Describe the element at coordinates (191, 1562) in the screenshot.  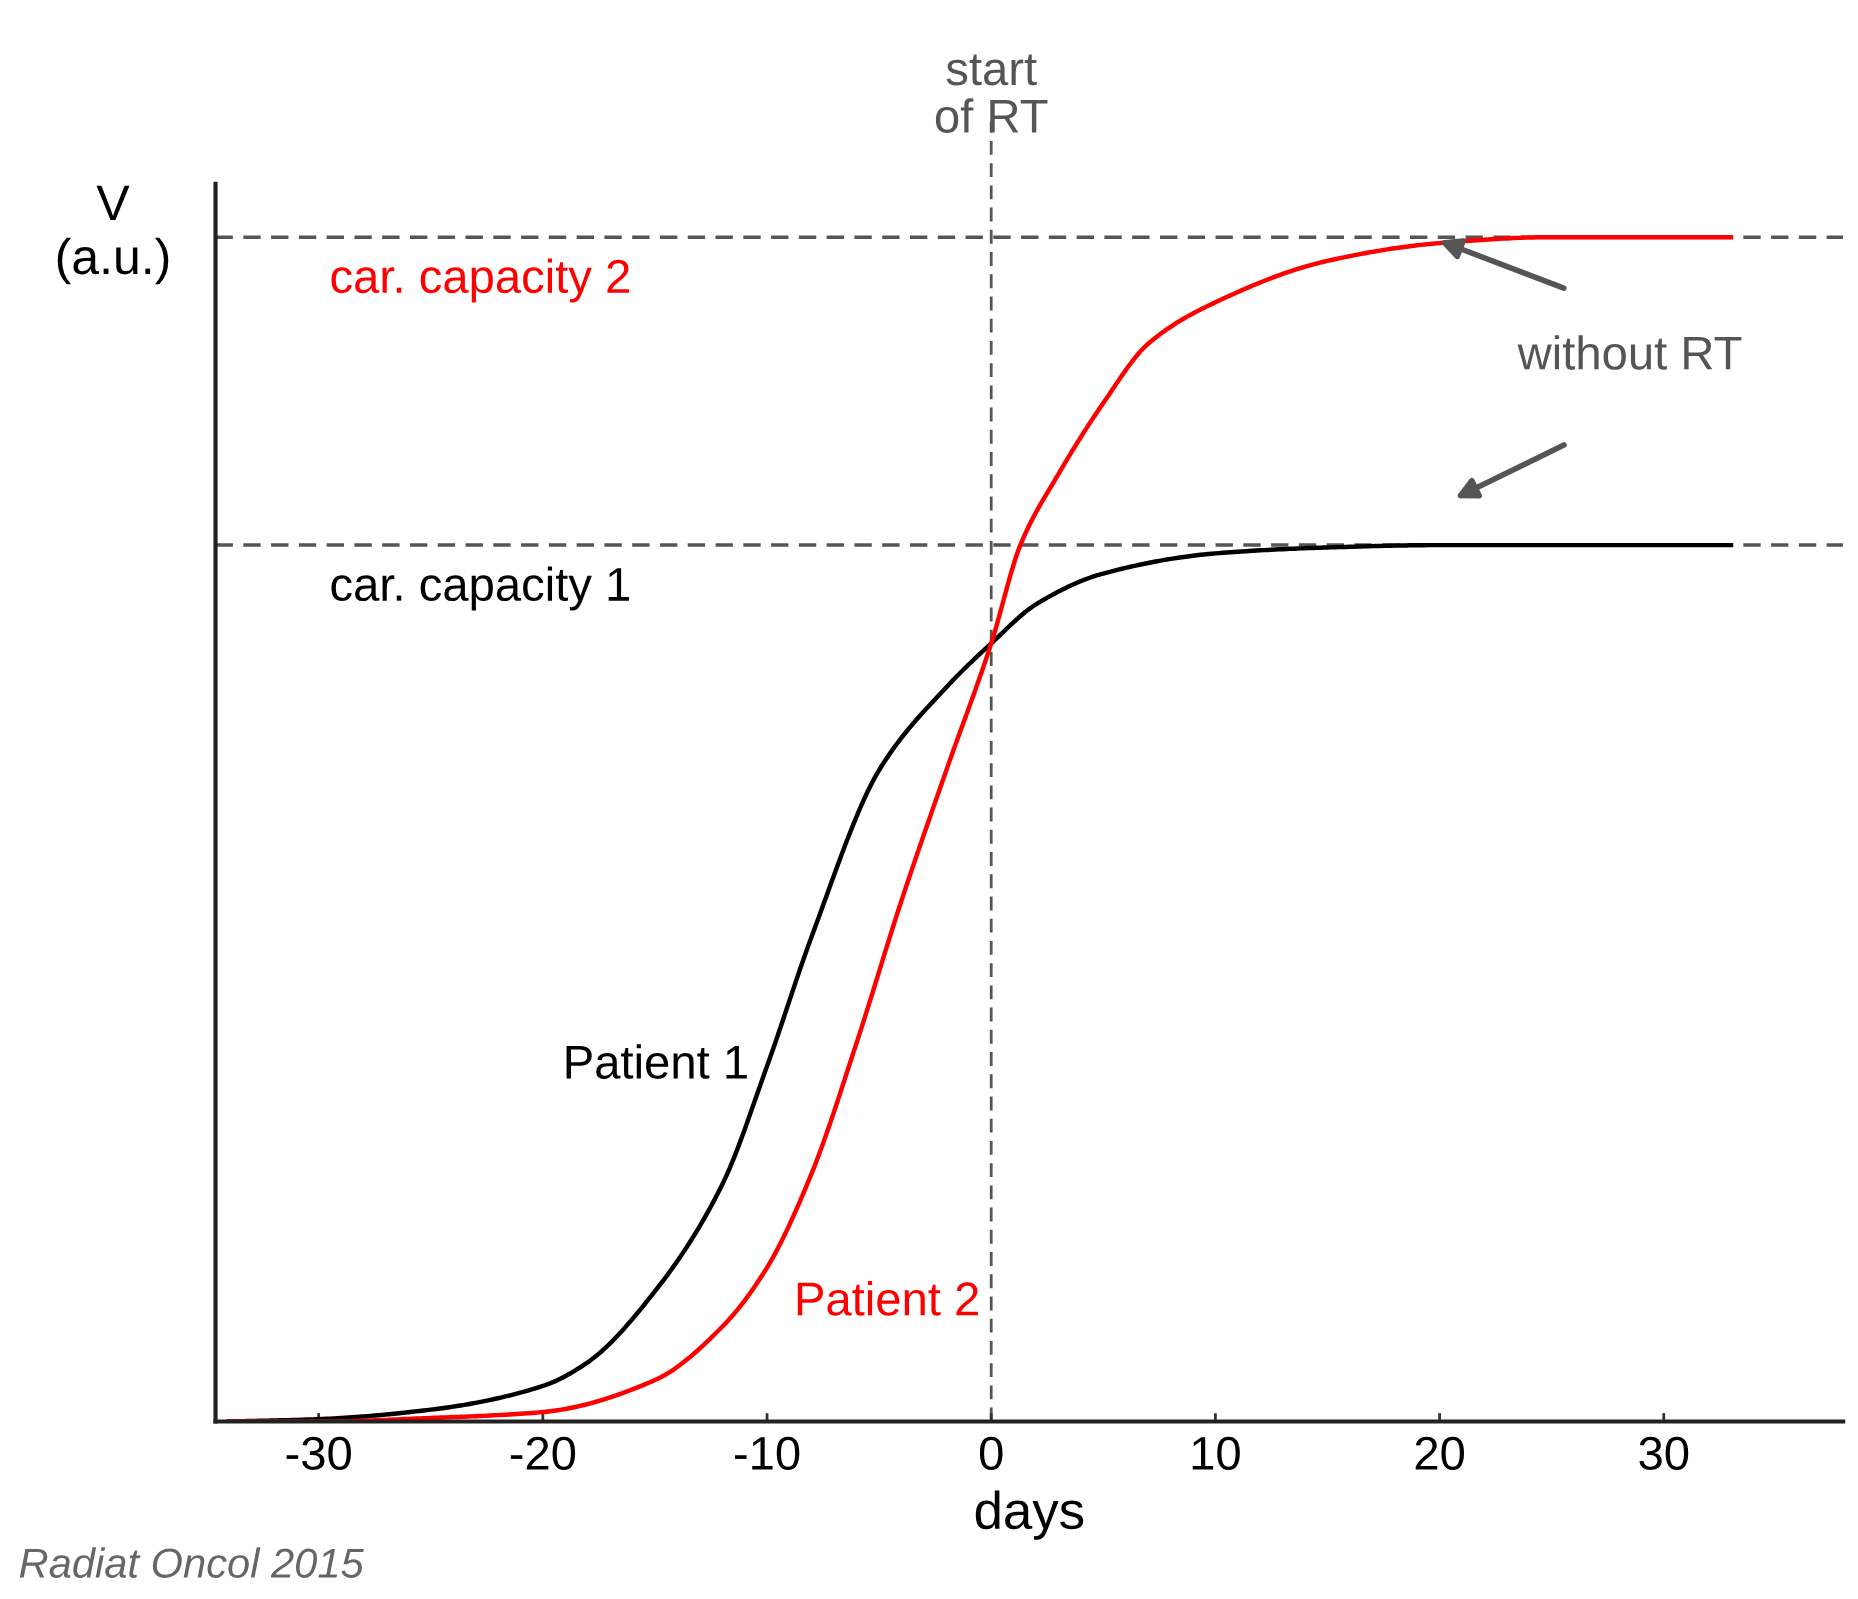
I see `text: Radiat Oncol 2015` at that location.